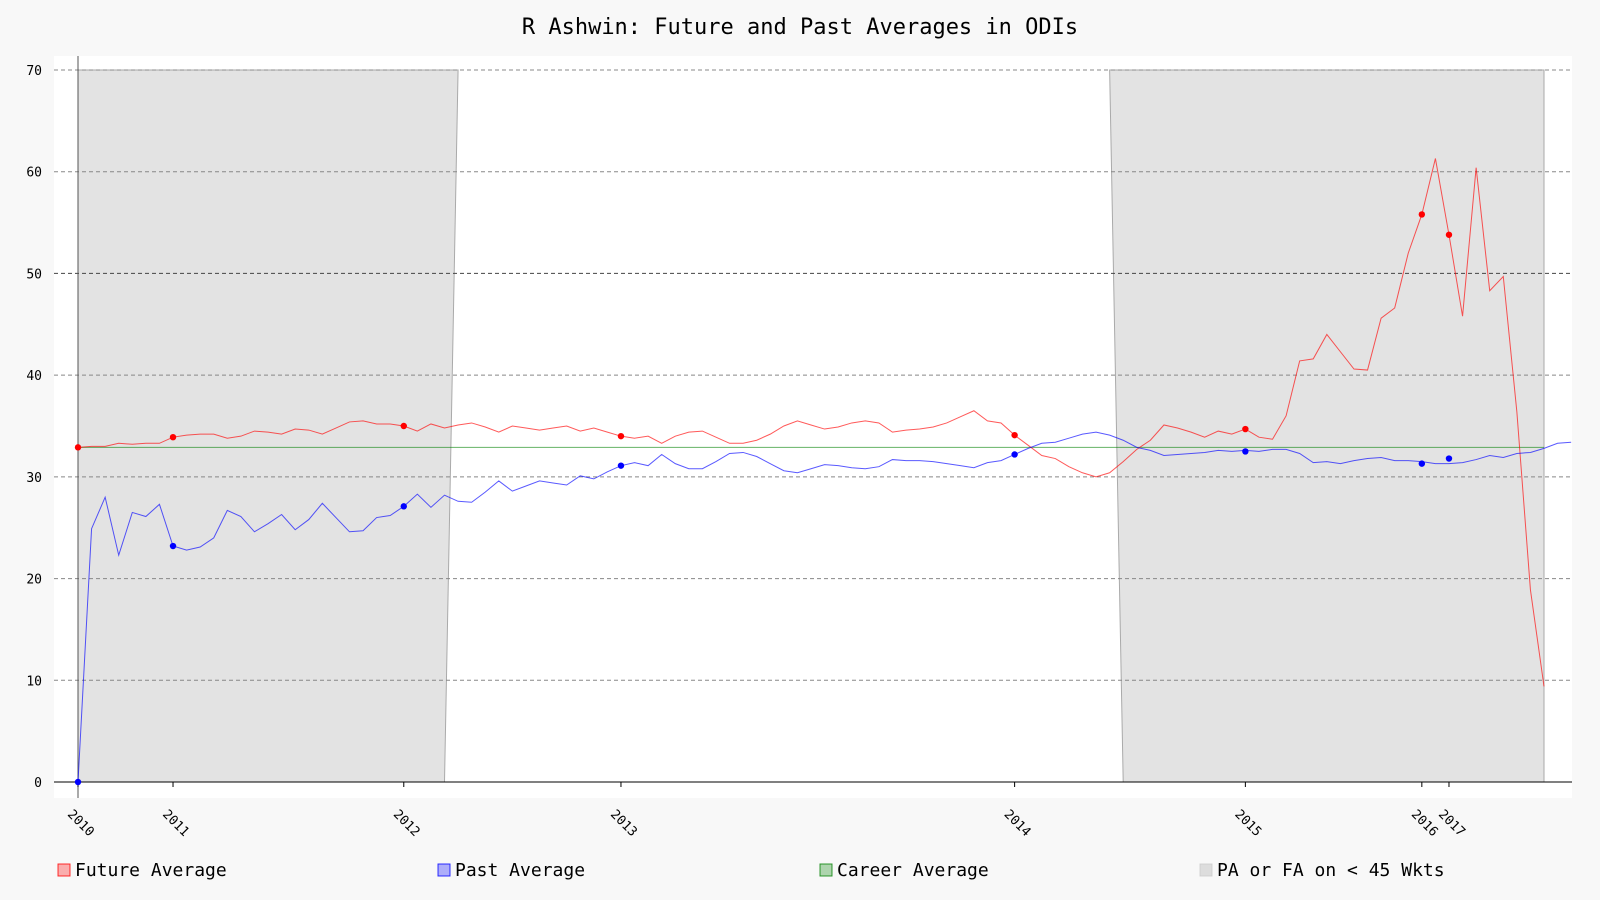  Describe the element at coordinates (34, 274) in the screenshot. I see `y-tick-label: 50` at that location.